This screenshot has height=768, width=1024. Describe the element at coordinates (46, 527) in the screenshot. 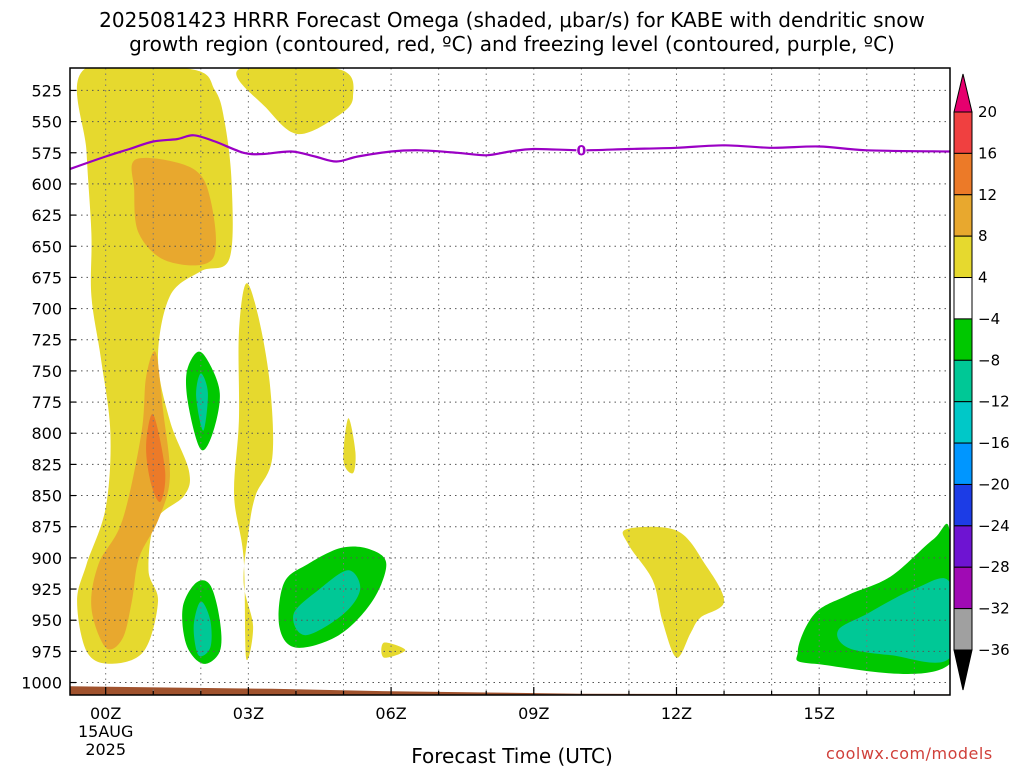

I see `y-tick-label-875: 875` at that location.